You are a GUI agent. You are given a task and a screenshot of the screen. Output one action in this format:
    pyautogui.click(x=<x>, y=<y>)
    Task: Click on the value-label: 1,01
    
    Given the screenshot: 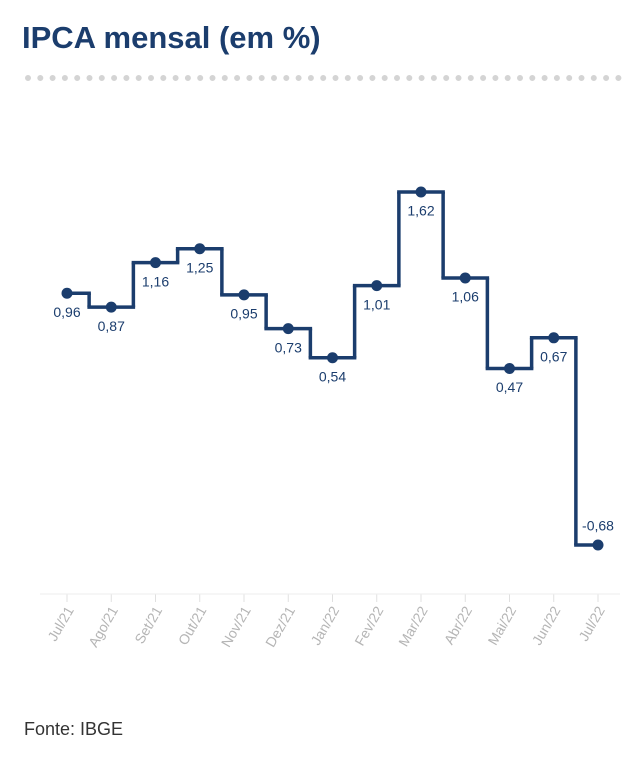 What is the action you would take?
    pyautogui.click(x=376, y=304)
    